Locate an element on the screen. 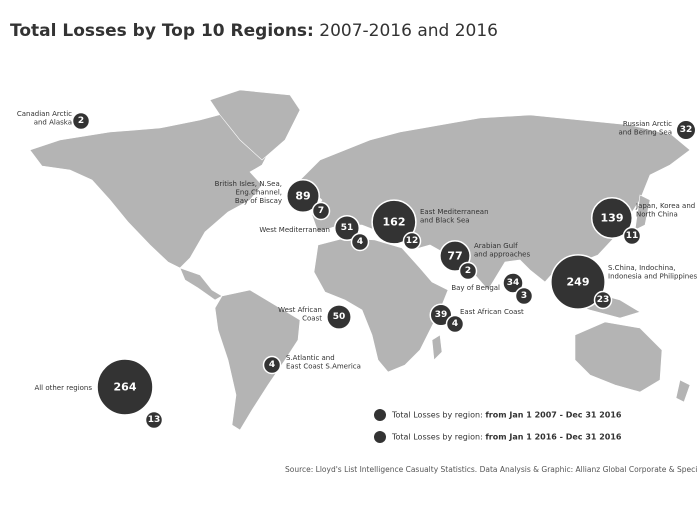 This screenshot has width=700, height=524. region-label: Arabian Gulf is located at coordinates (496, 246).